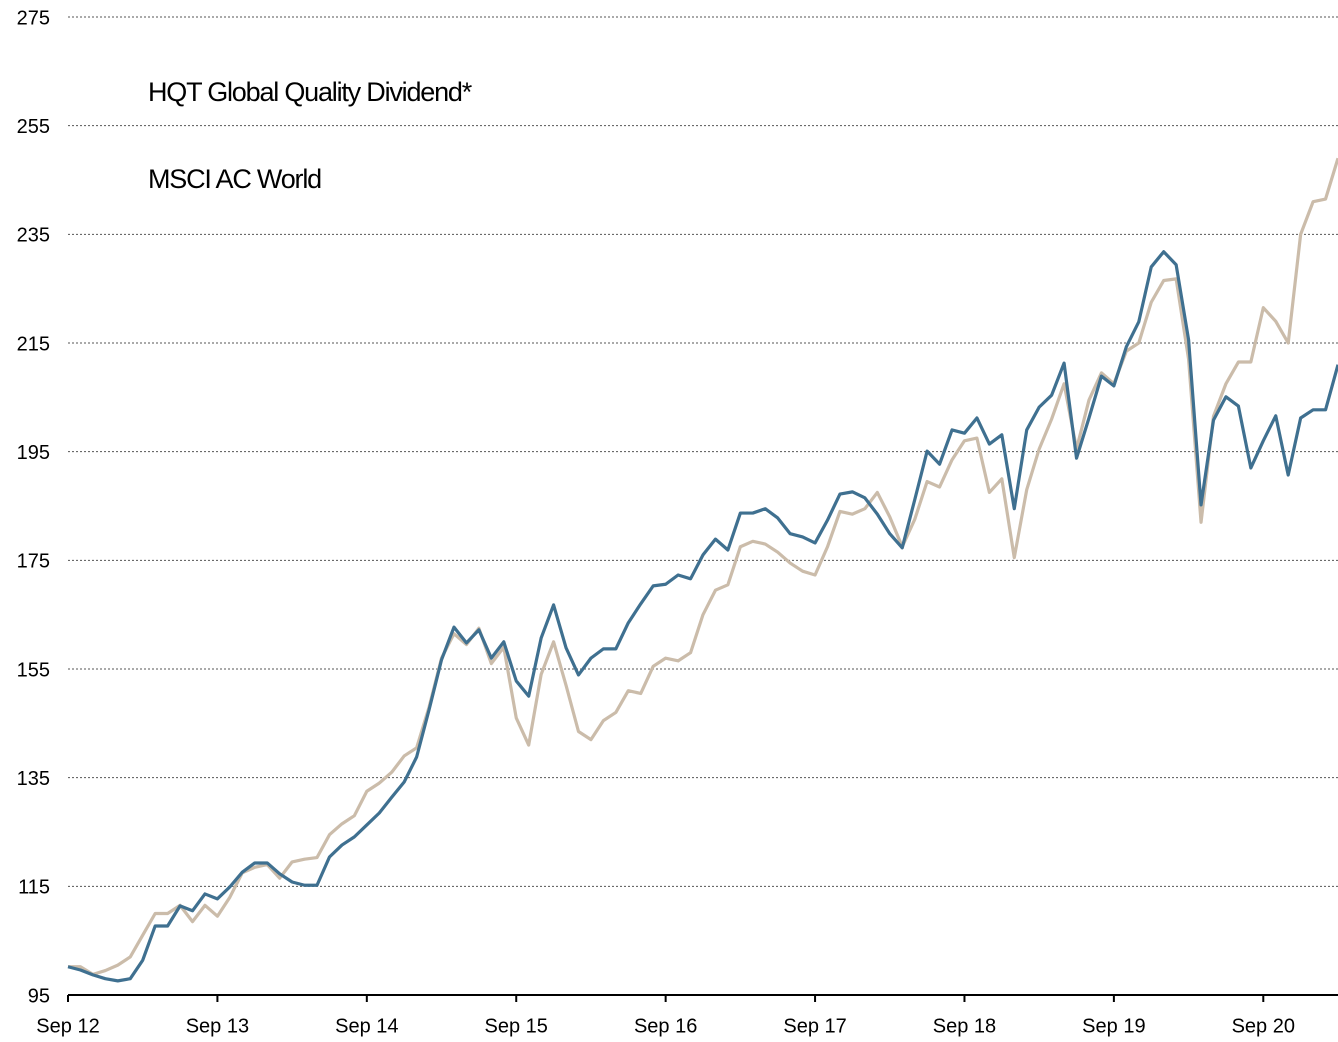 Image resolution: width=1338 pixels, height=1042 pixels. What do you see at coordinates (1263, 1026) in the screenshot?
I see `x-tick-label: Sep 20` at bounding box center [1263, 1026].